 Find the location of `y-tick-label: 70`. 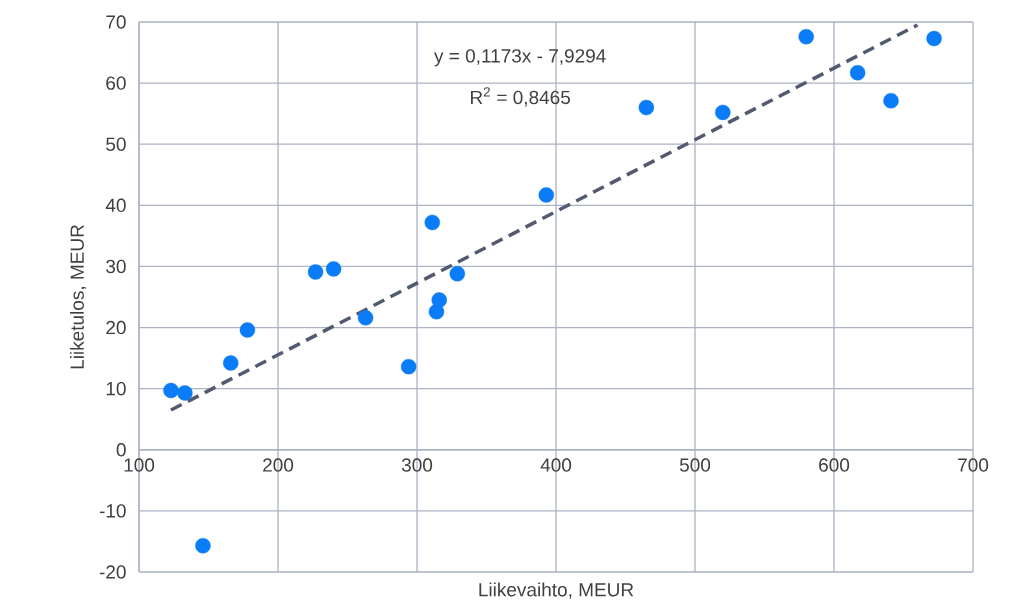

y-tick-label: 70 is located at coordinates (116, 22).